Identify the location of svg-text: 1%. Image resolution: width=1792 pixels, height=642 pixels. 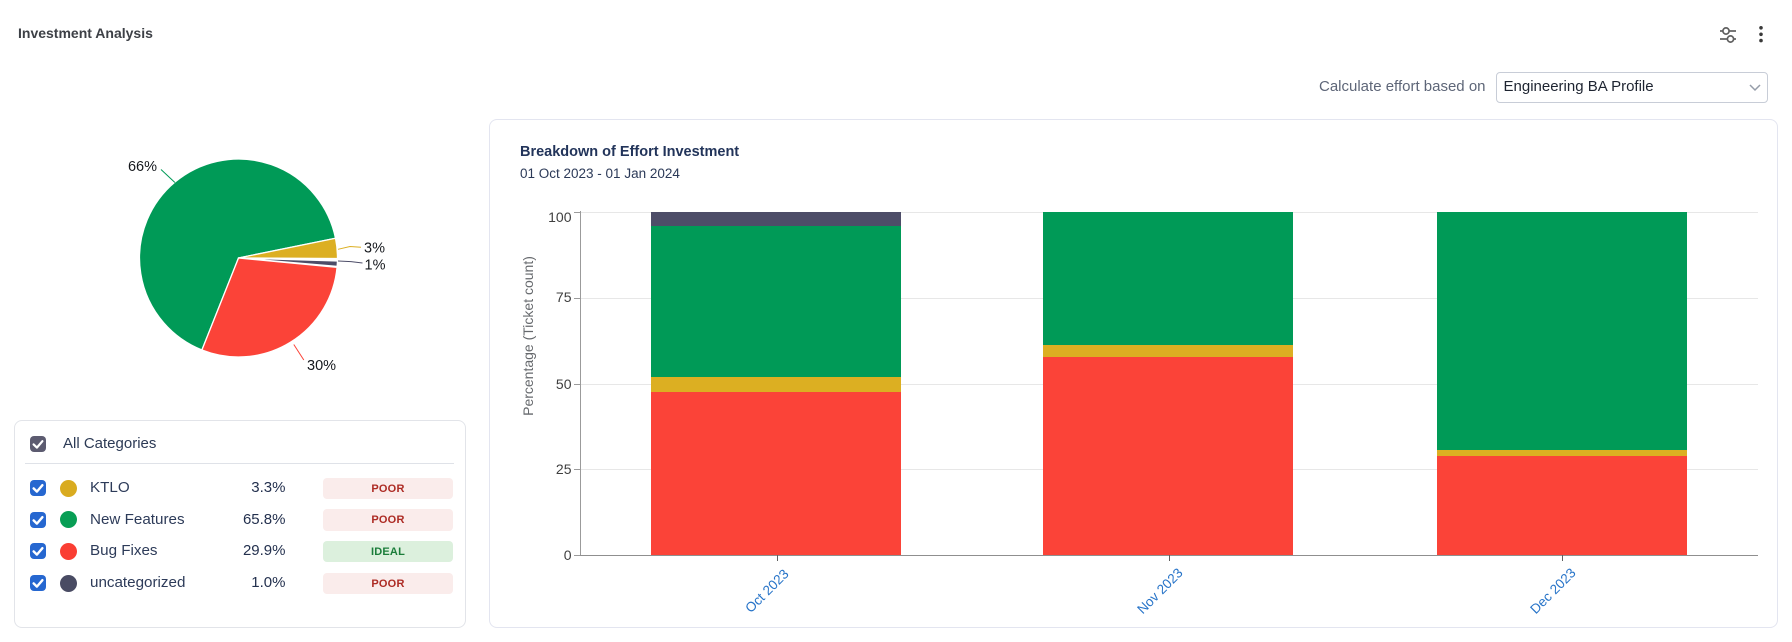
(375, 266).